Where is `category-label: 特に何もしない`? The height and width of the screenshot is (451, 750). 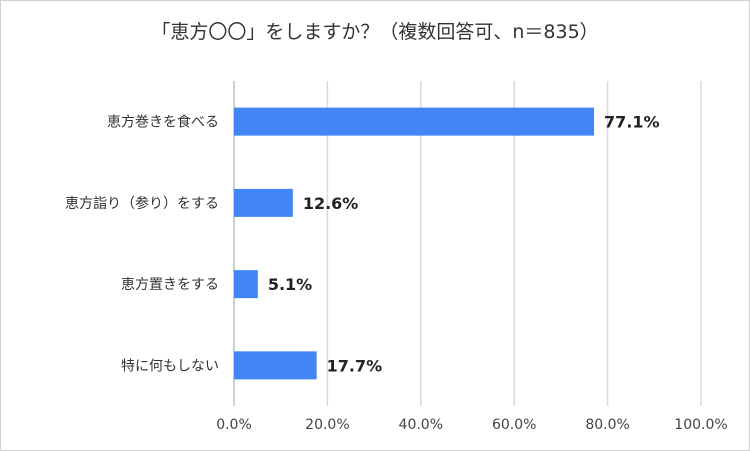 category-label: 特に何もしない is located at coordinates (170, 366).